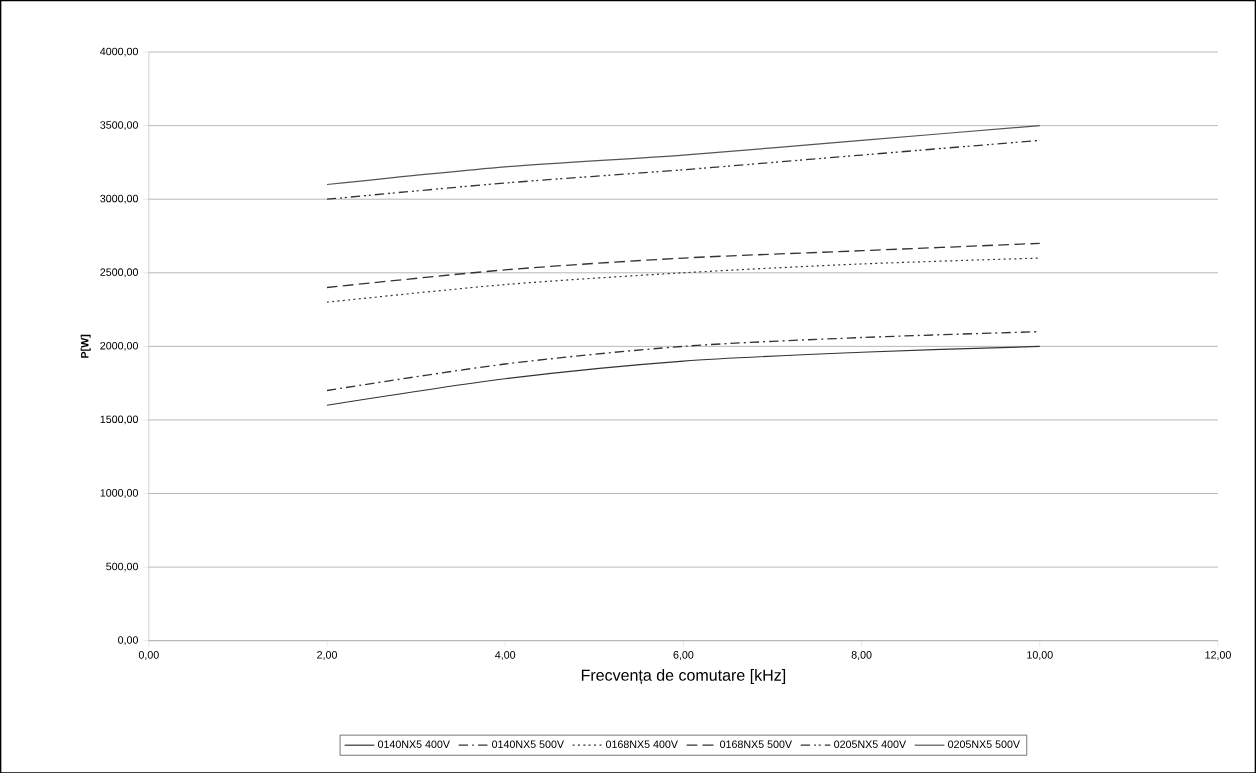  What do you see at coordinates (984, 744) in the screenshot?
I see `legend-label: 0205NX5 500V` at bounding box center [984, 744].